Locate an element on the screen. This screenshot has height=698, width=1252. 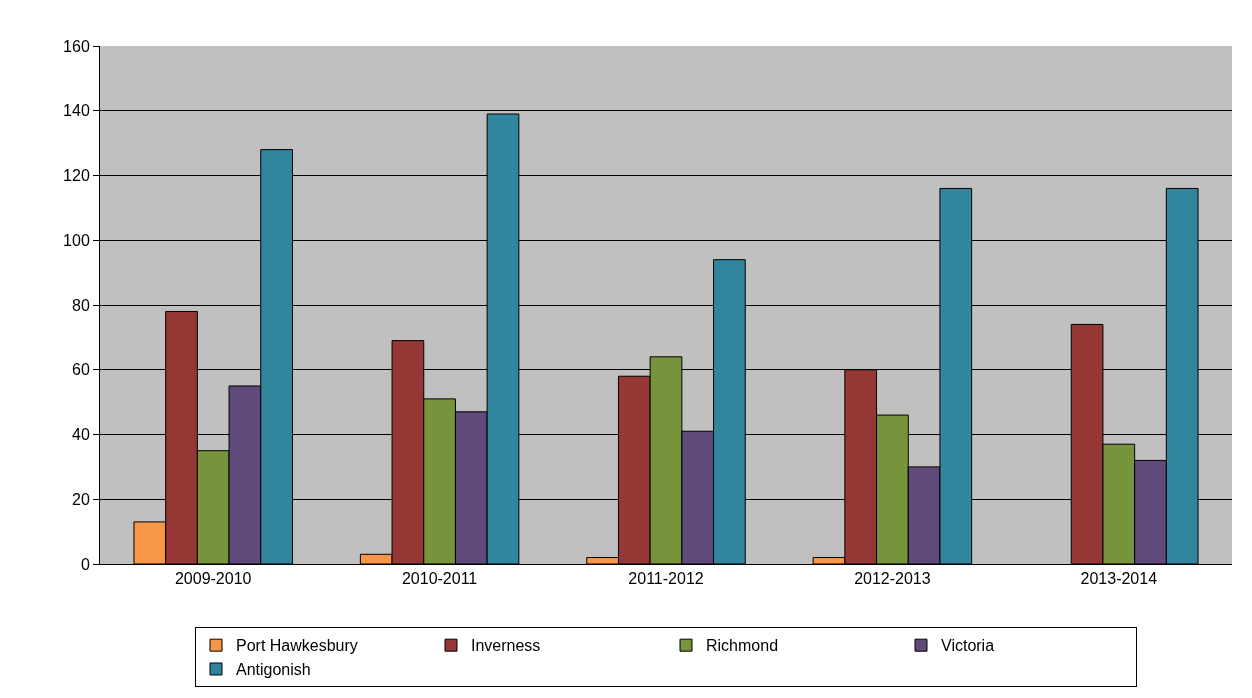
legend-label: Victoria is located at coordinates (968, 646).